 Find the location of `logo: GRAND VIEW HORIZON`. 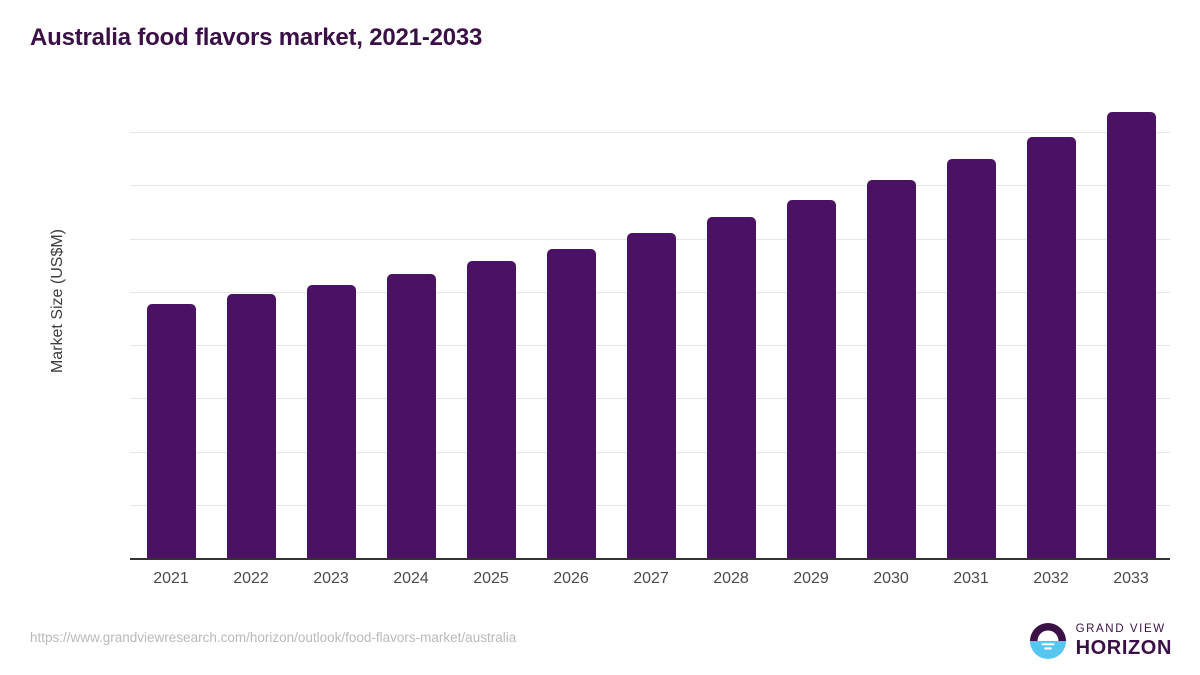

logo: GRAND VIEW HORIZON is located at coordinates (1100, 641).